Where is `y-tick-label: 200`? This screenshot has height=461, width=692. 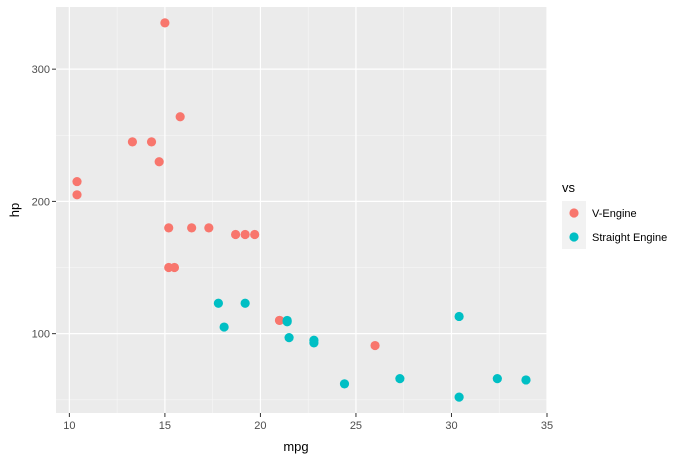
y-tick-label: 200 is located at coordinates (41, 202).